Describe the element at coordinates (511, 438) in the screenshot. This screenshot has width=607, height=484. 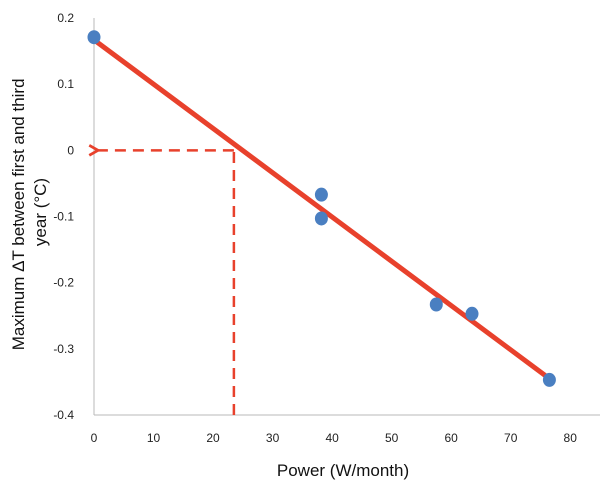
I see `x-tick-label: 70` at that location.